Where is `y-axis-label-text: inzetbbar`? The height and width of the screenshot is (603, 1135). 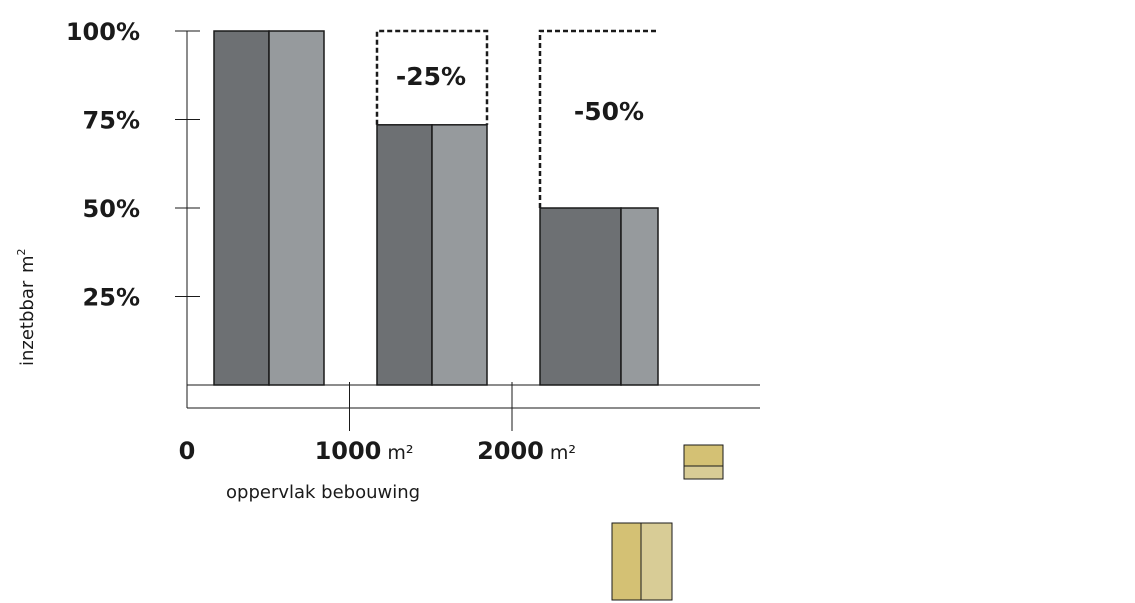
y-axis-label-text: inzetbbar is located at coordinates (27, 323).